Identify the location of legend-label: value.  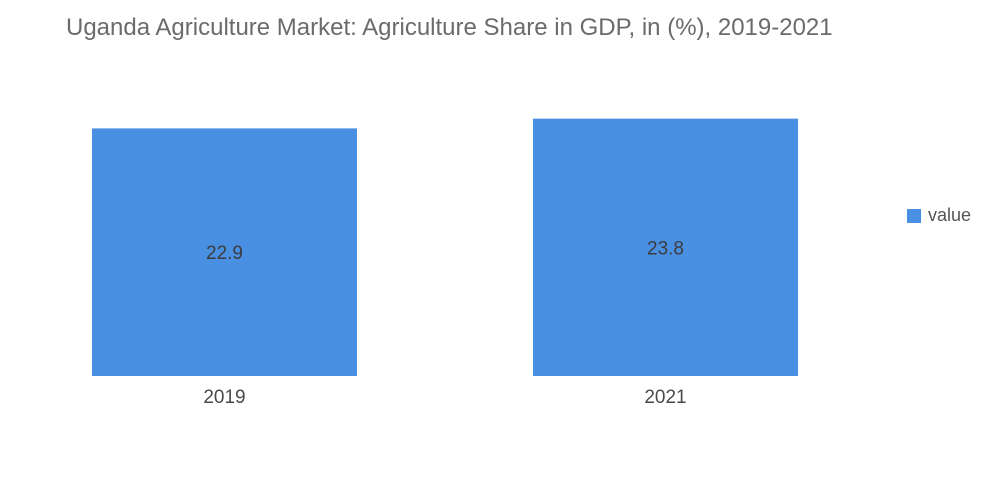
(950, 215).